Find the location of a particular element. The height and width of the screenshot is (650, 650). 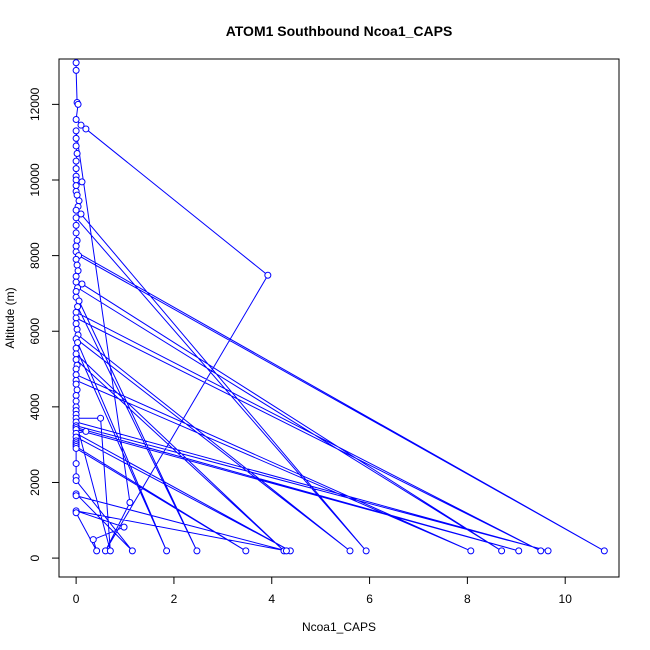

x-tick-label: 4 is located at coordinates (271, 599).